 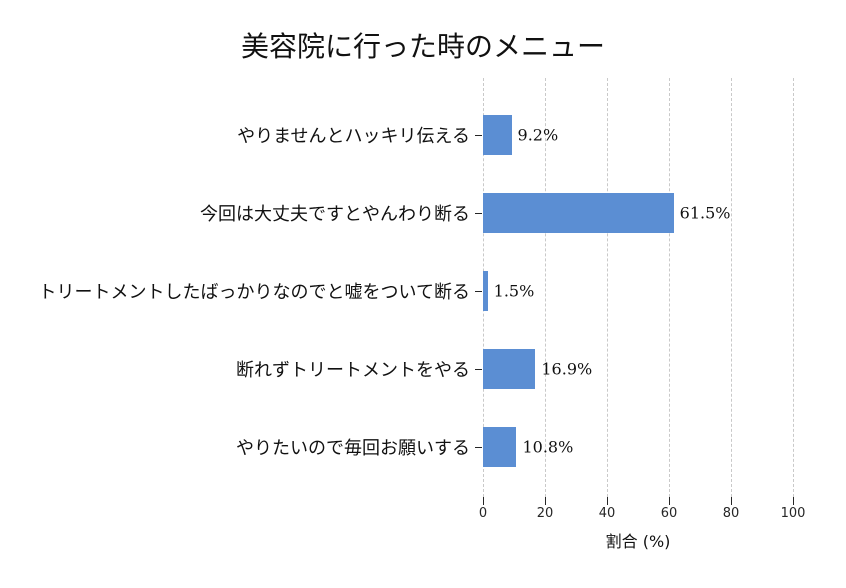 I want to click on x-tick-label: 20, so click(x=545, y=513).